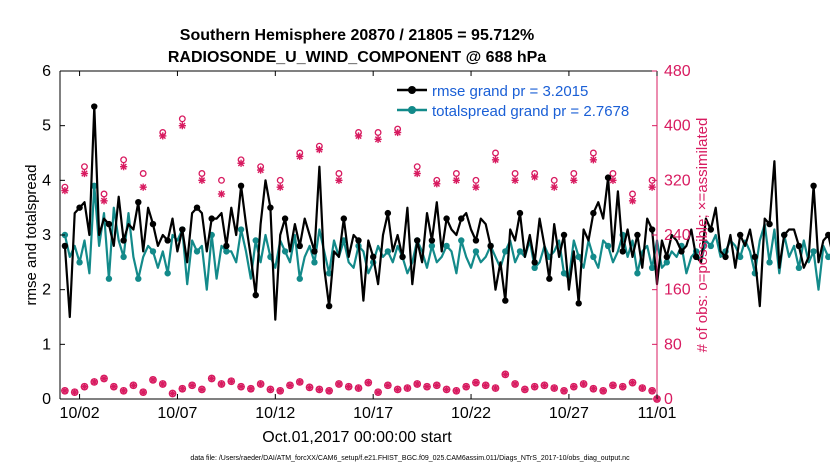 Image resolution: width=830 pixels, height=470 pixels. I want to click on x-tick-label: 10/02, so click(80, 413).